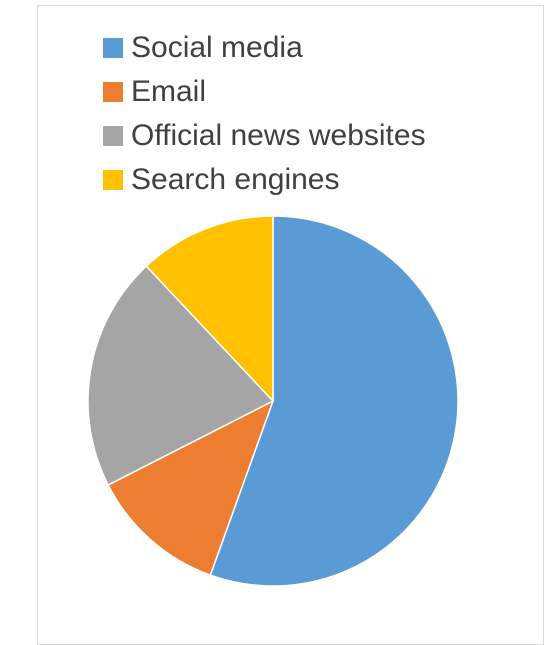 The image size is (552, 645). I want to click on pie-slice-search-engines, so click(209, 308).